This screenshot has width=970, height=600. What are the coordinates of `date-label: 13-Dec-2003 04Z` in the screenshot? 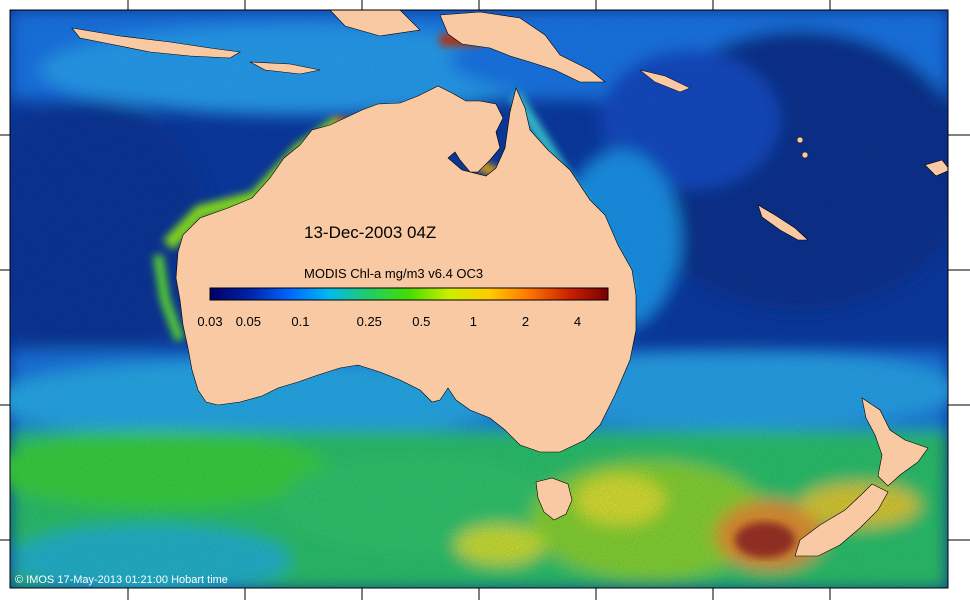 It's located at (370, 232).